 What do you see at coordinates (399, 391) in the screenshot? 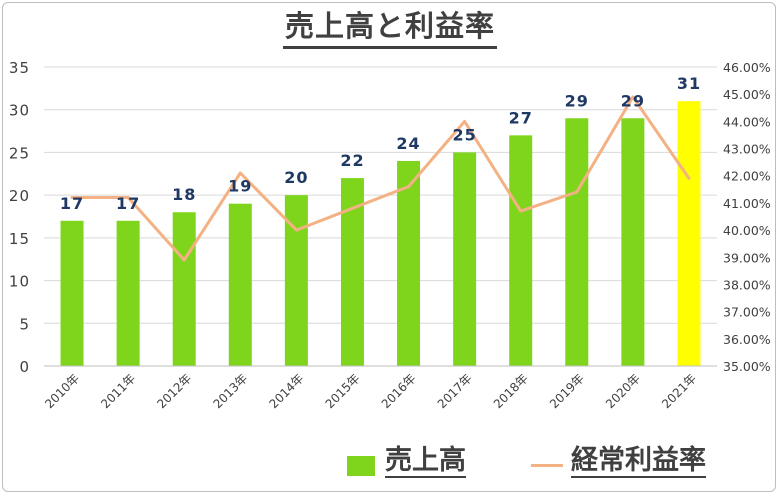
I see `x-tick-label: 2016年` at bounding box center [399, 391].